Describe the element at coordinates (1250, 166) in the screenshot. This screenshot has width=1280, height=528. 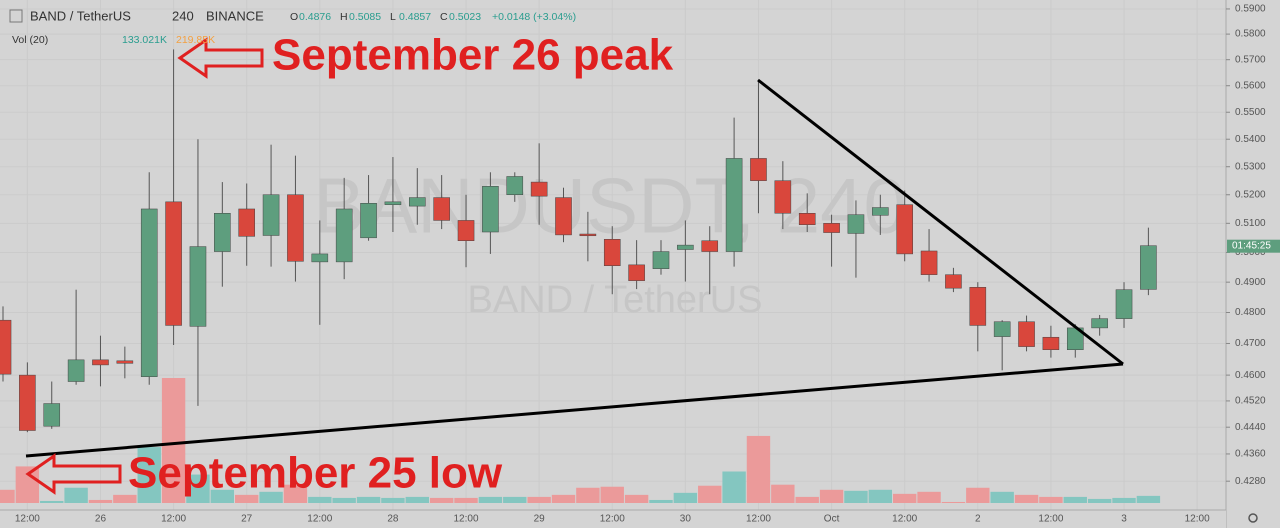
I see `y-tick-label: 0.5300` at that location.